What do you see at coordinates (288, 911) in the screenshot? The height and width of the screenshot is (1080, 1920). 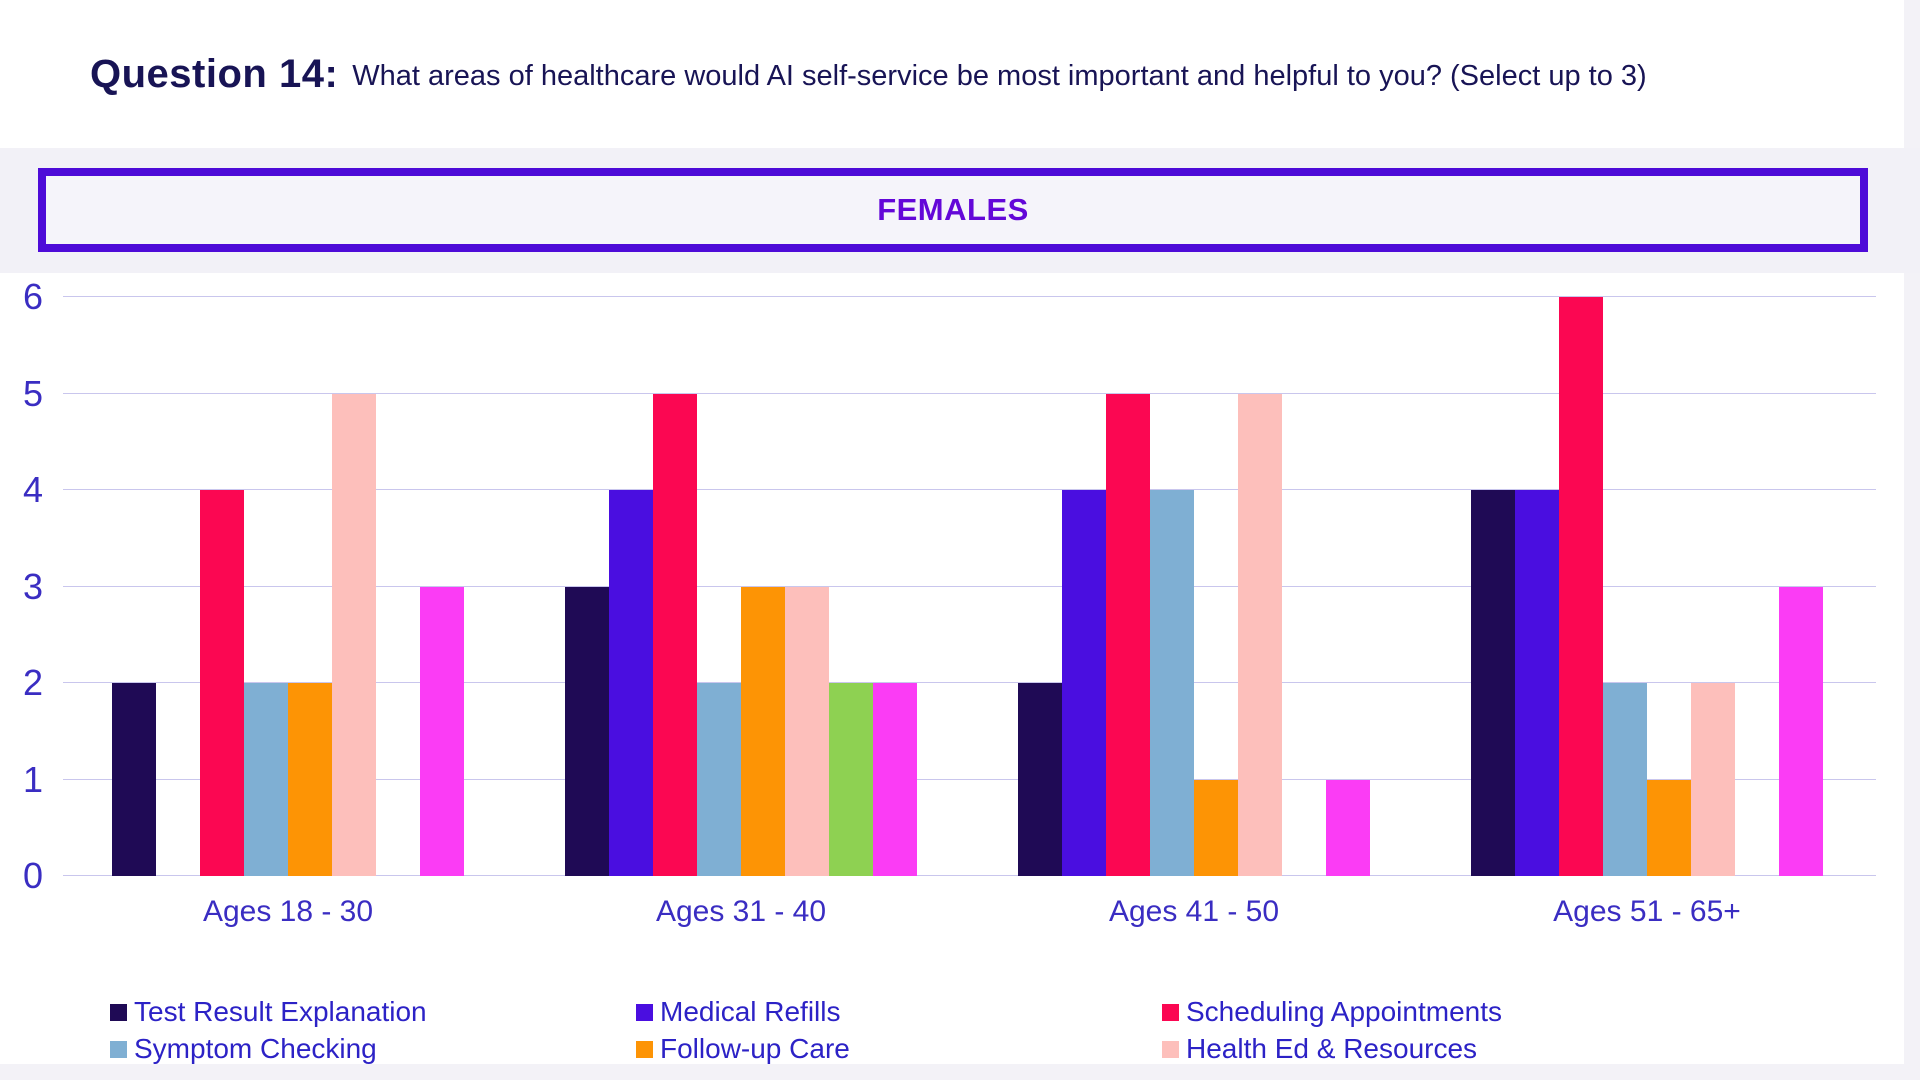 I see `x-axis-label: Ages 18 - 30` at bounding box center [288, 911].